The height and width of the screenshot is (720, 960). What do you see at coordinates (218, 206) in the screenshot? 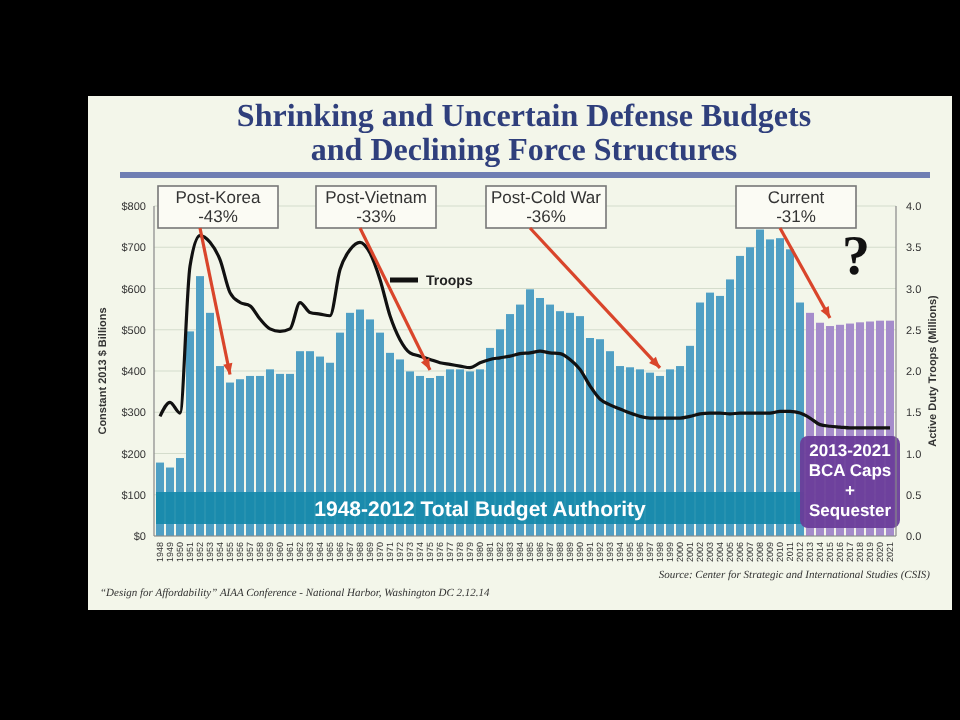
I see `annotation: Post-Korea -43%` at bounding box center [218, 206].